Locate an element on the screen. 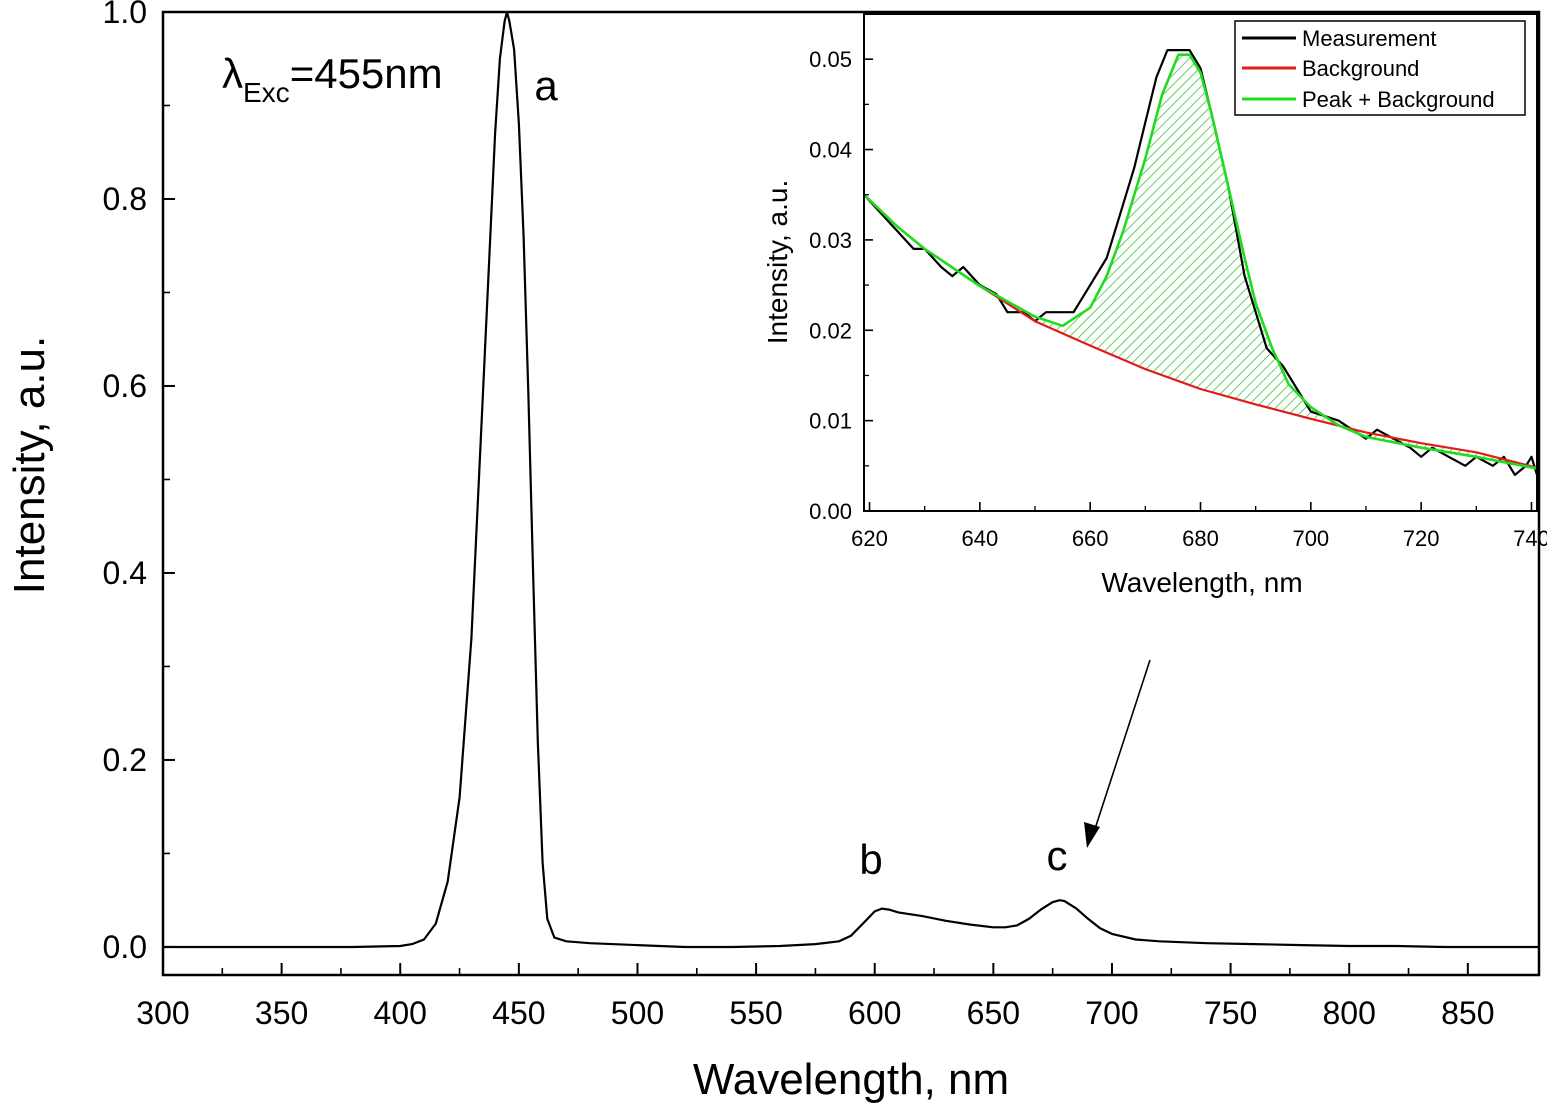 The width and height of the screenshot is (1547, 1113). excitation-lambda: λ is located at coordinates (232, 73).